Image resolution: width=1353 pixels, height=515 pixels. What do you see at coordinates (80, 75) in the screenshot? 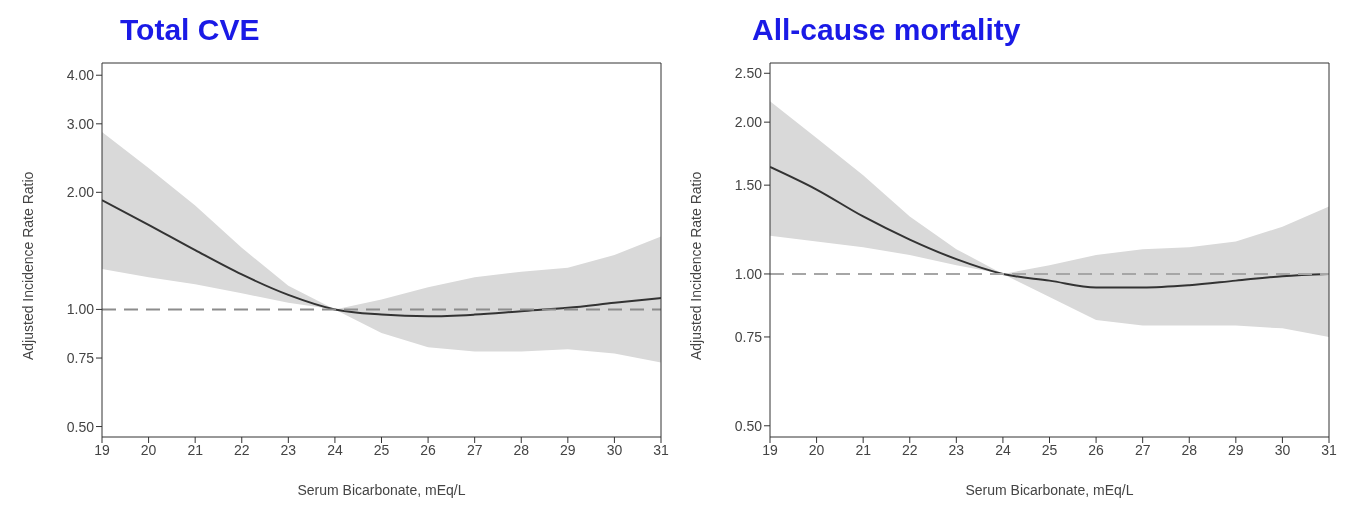
I see `y-tick-label: 4.00` at bounding box center [80, 75].